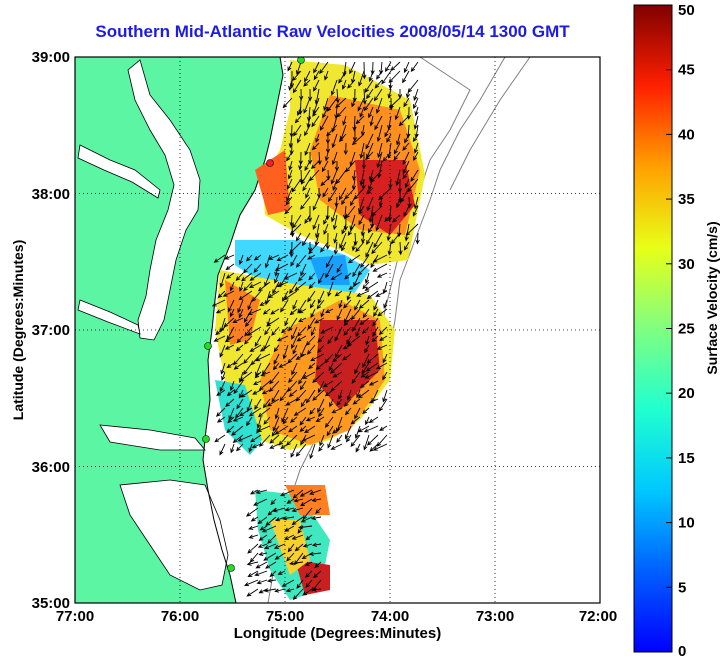 The width and height of the screenshot is (724, 659). I want to click on y-tick-label: 35:00, so click(51, 603).